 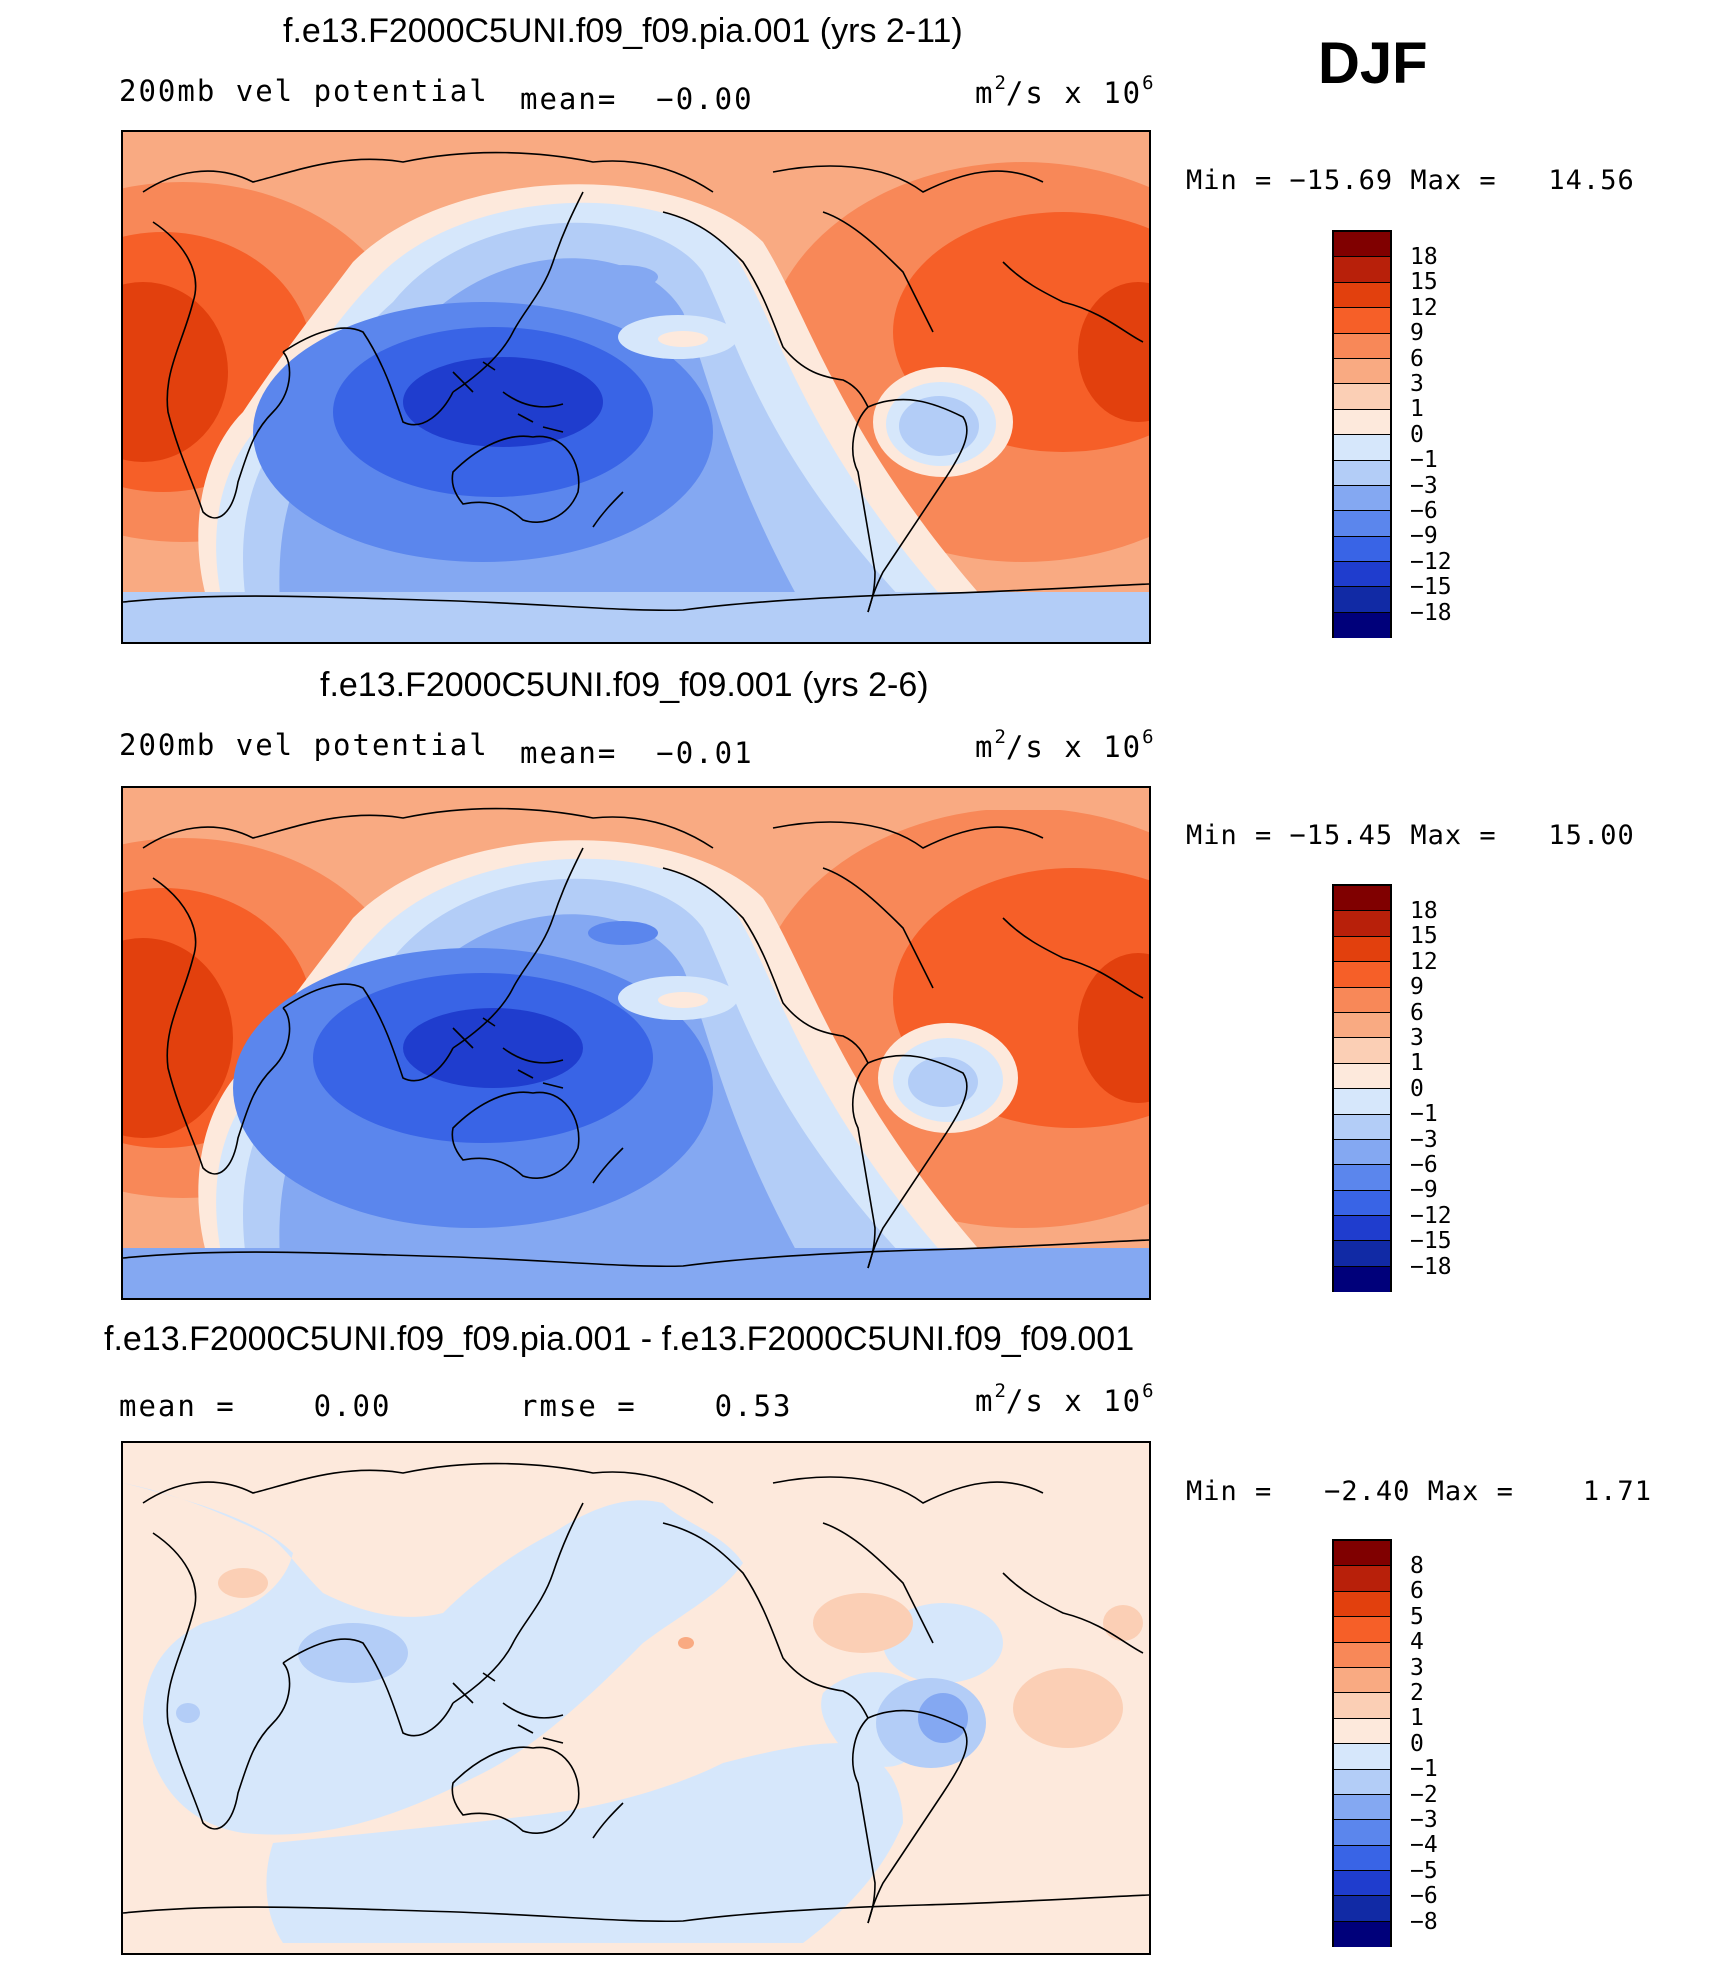 What do you see at coordinates (1431, 587) in the screenshot?
I see `colorbar-tick-label: −15` at bounding box center [1431, 587].